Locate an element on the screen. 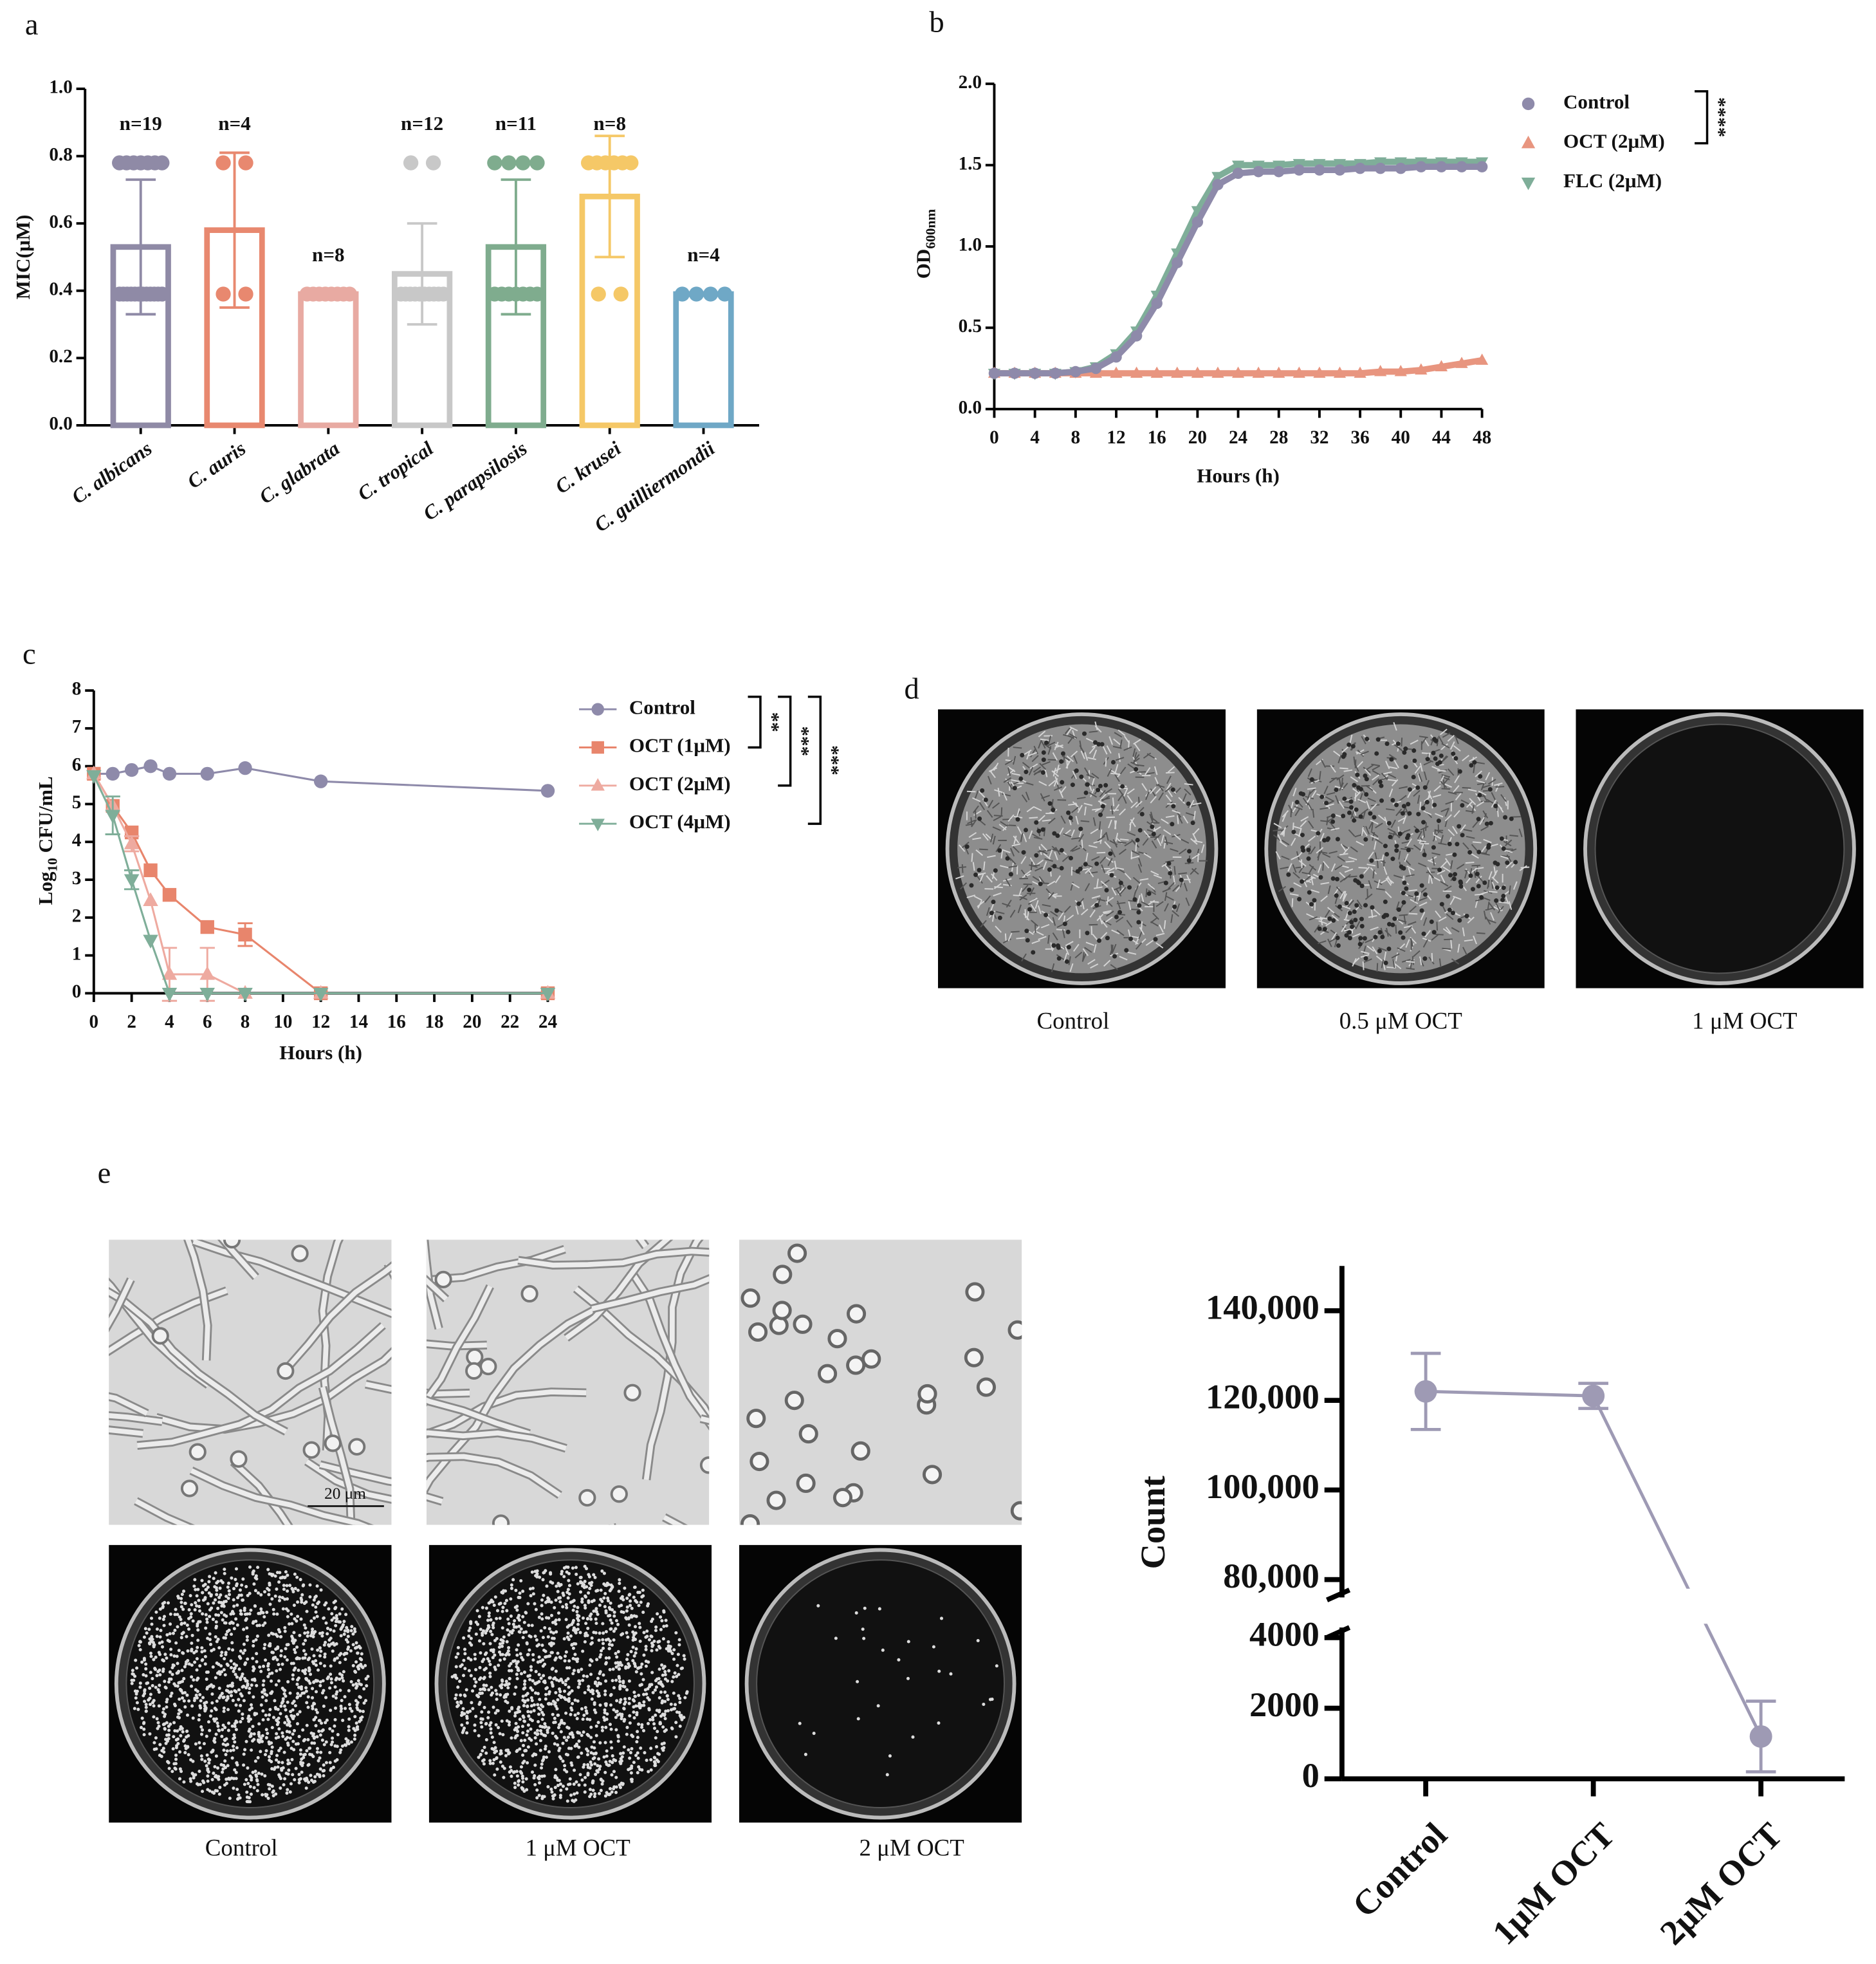  legend-label: FLC (2μM) is located at coordinates (1612, 180).